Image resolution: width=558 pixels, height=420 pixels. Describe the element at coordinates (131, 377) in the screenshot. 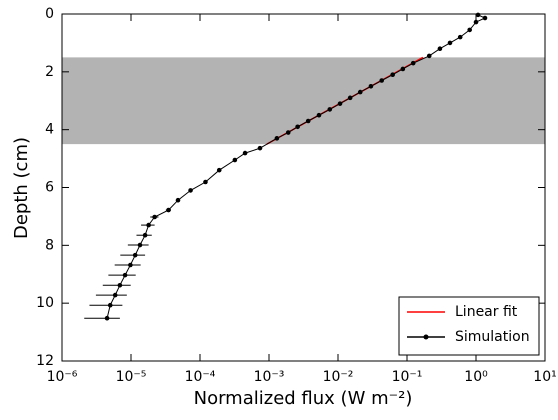

I see `x-tick-label: 10⁻⁵` at that location.